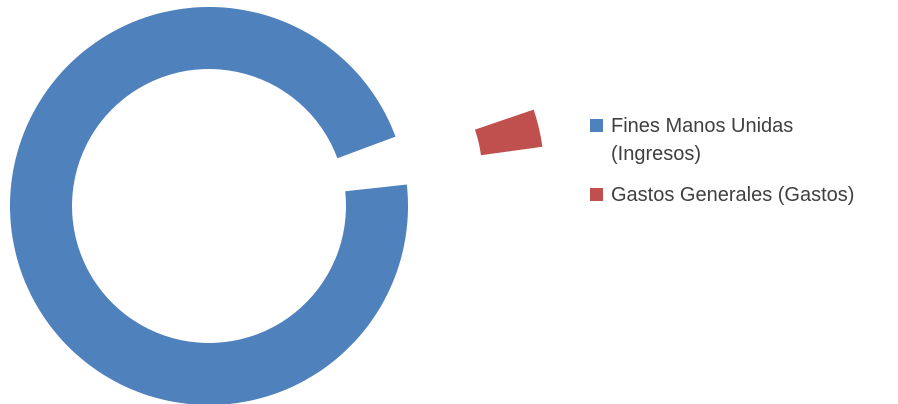  I want to click on legend-swatch-gastos, so click(596, 194).